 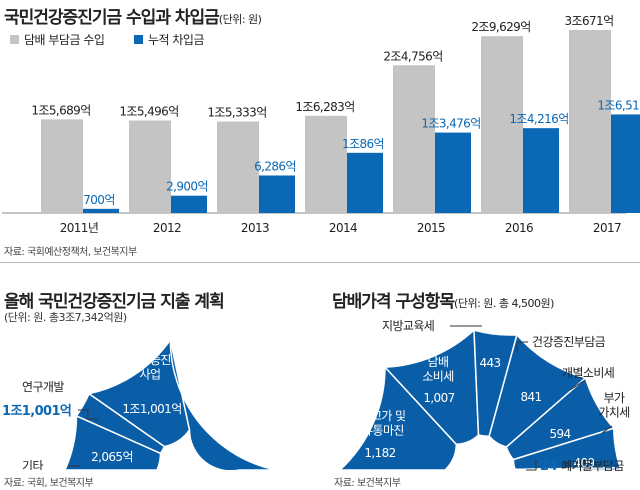 I want to click on x-tick-label: 2013, so click(x=255, y=228).